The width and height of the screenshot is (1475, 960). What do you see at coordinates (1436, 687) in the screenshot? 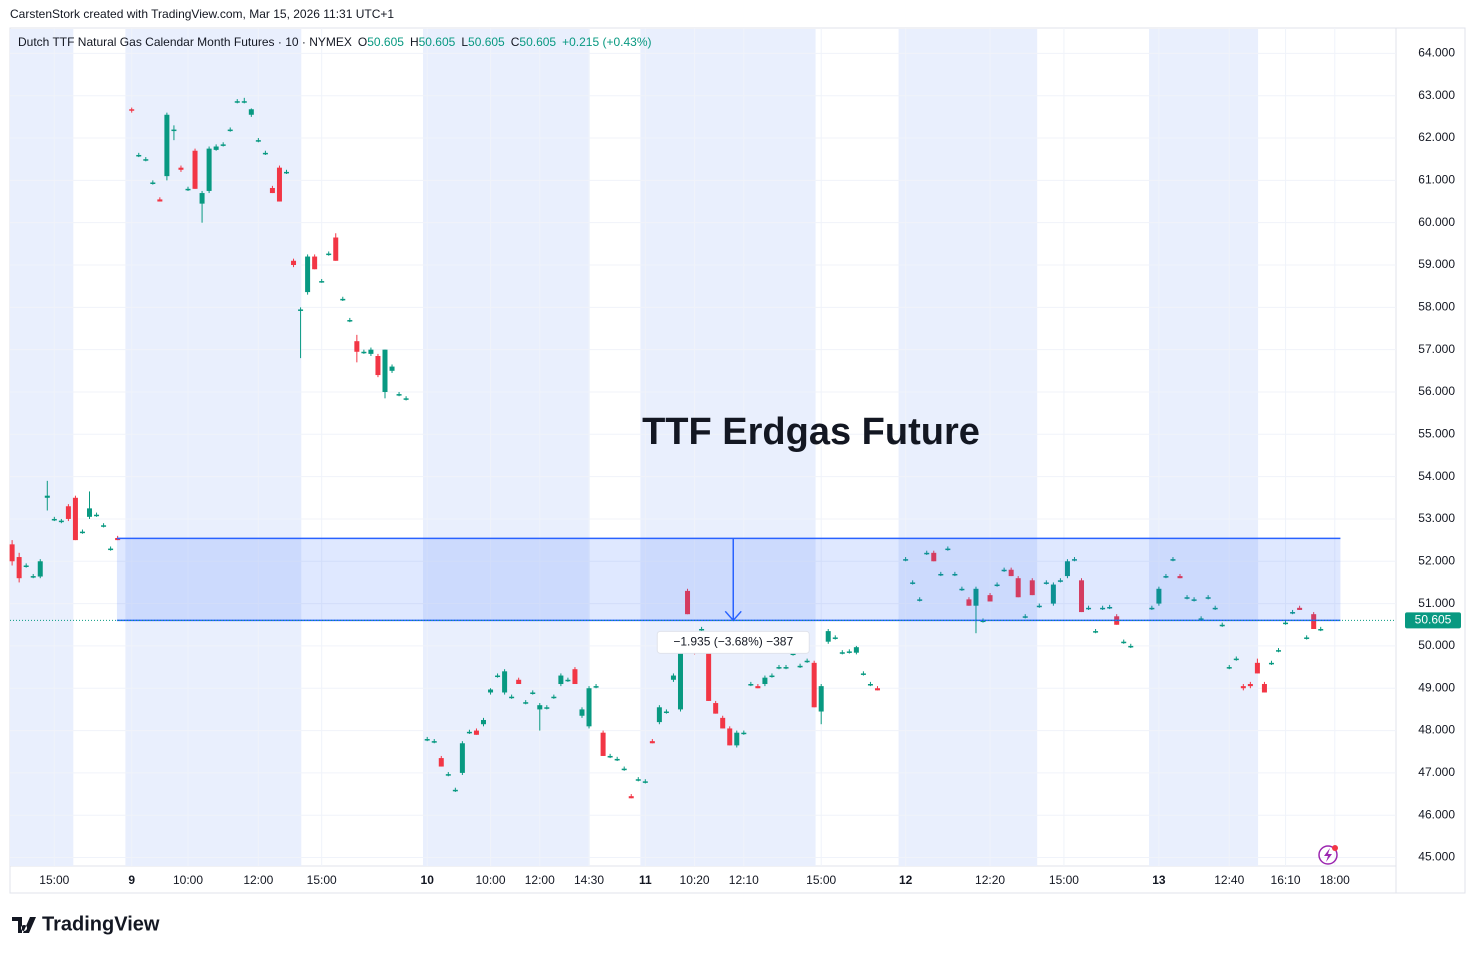
I see `y-tick-label: 49.000` at bounding box center [1436, 687].